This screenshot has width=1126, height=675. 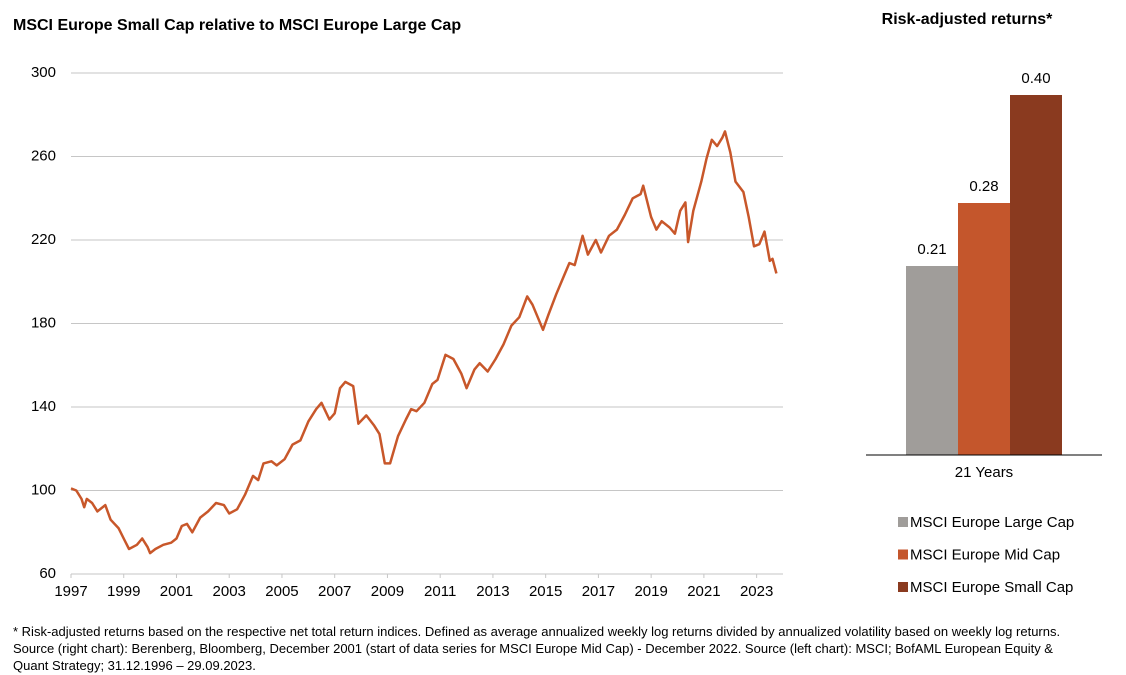 What do you see at coordinates (176, 591) in the screenshot?
I see `x-tick-label: 2001` at bounding box center [176, 591].